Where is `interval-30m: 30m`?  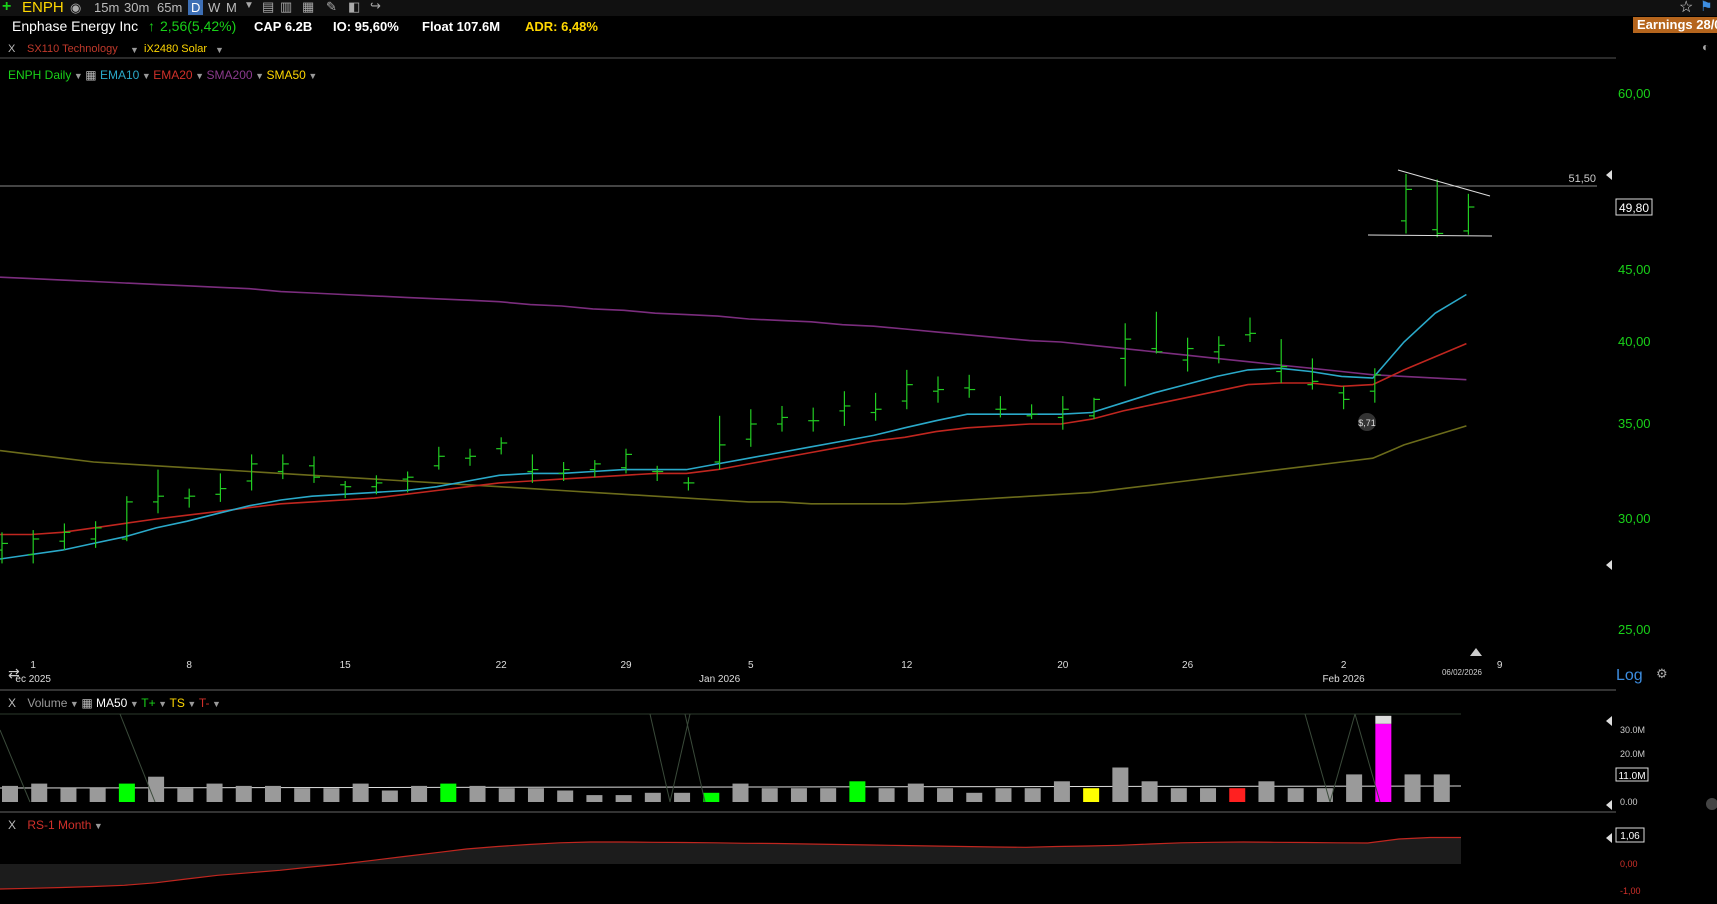 interval-30m: 30m is located at coordinates (137, 7).